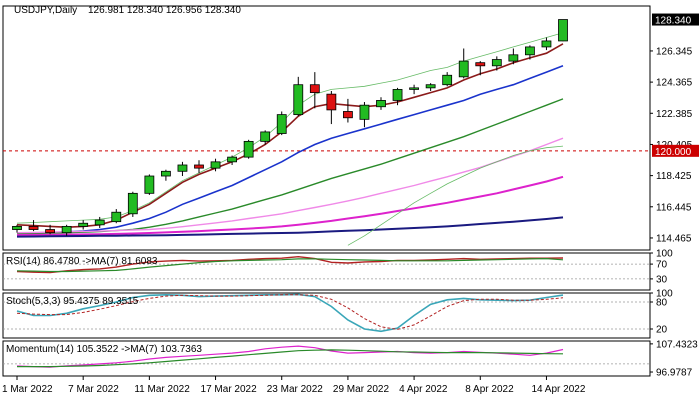 The width and height of the screenshot is (700, 400). I want to click on current-price-tag-text: 128.340, so click(673, 21).